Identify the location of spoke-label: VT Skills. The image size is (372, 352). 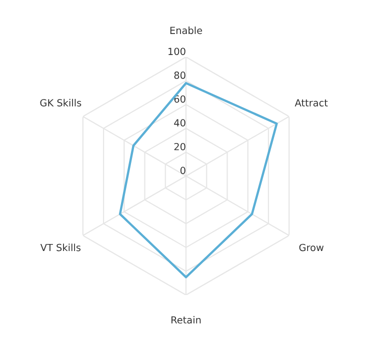
(60, 248).